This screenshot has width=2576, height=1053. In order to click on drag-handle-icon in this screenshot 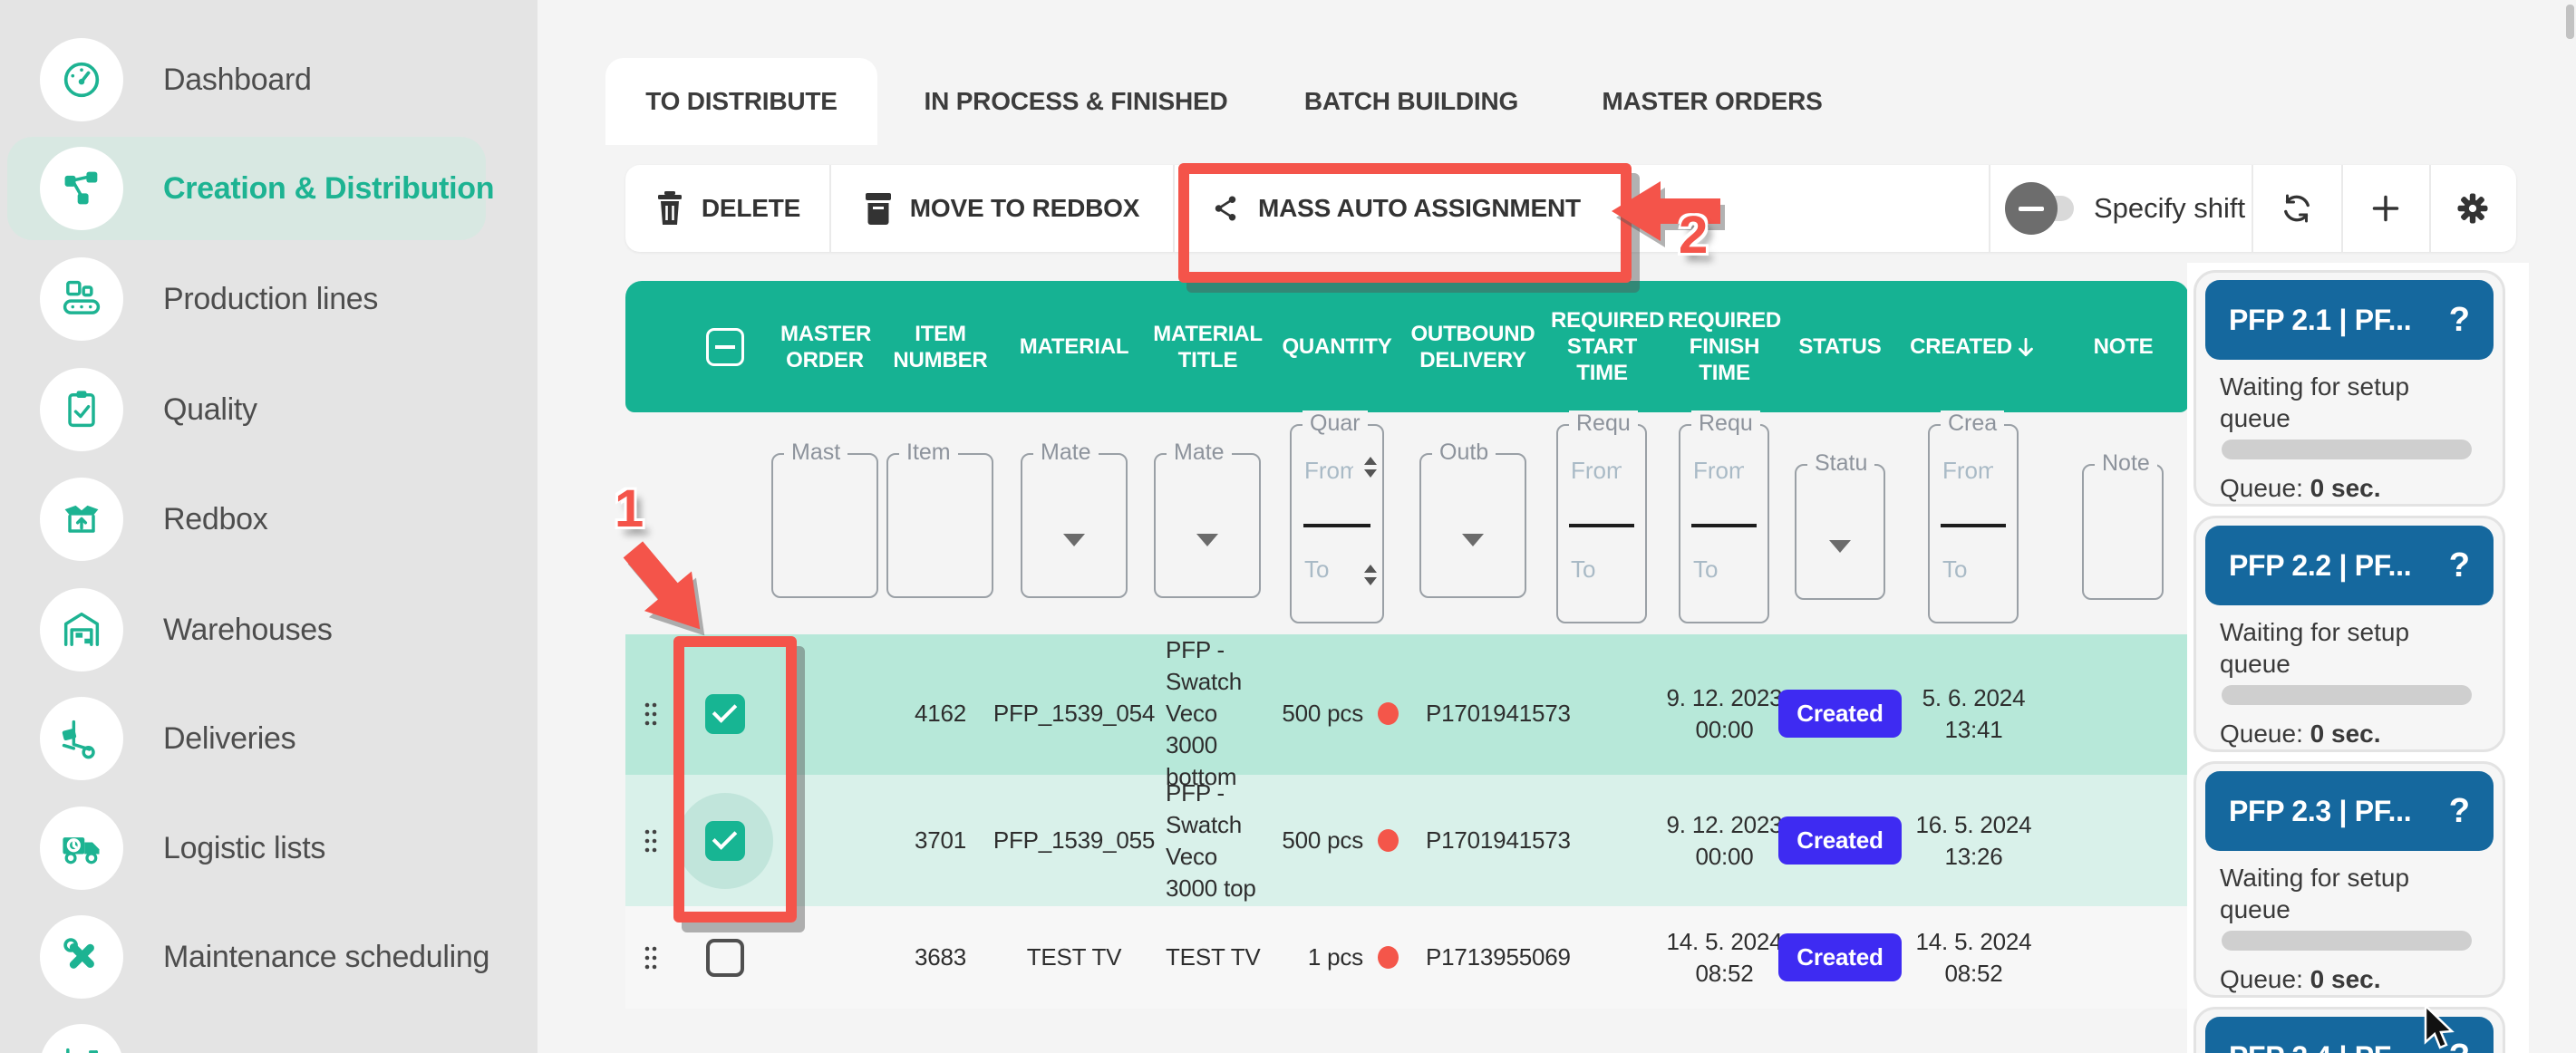, I will do `click(650, 841)`.